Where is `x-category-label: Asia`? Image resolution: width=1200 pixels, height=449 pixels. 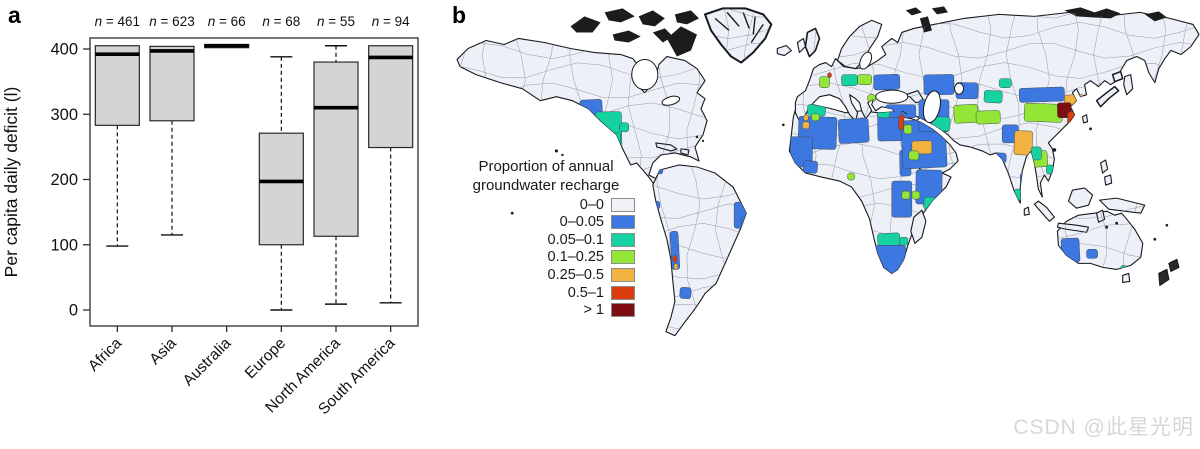
x-category-label: Asia is located at coordinates (163, 352).